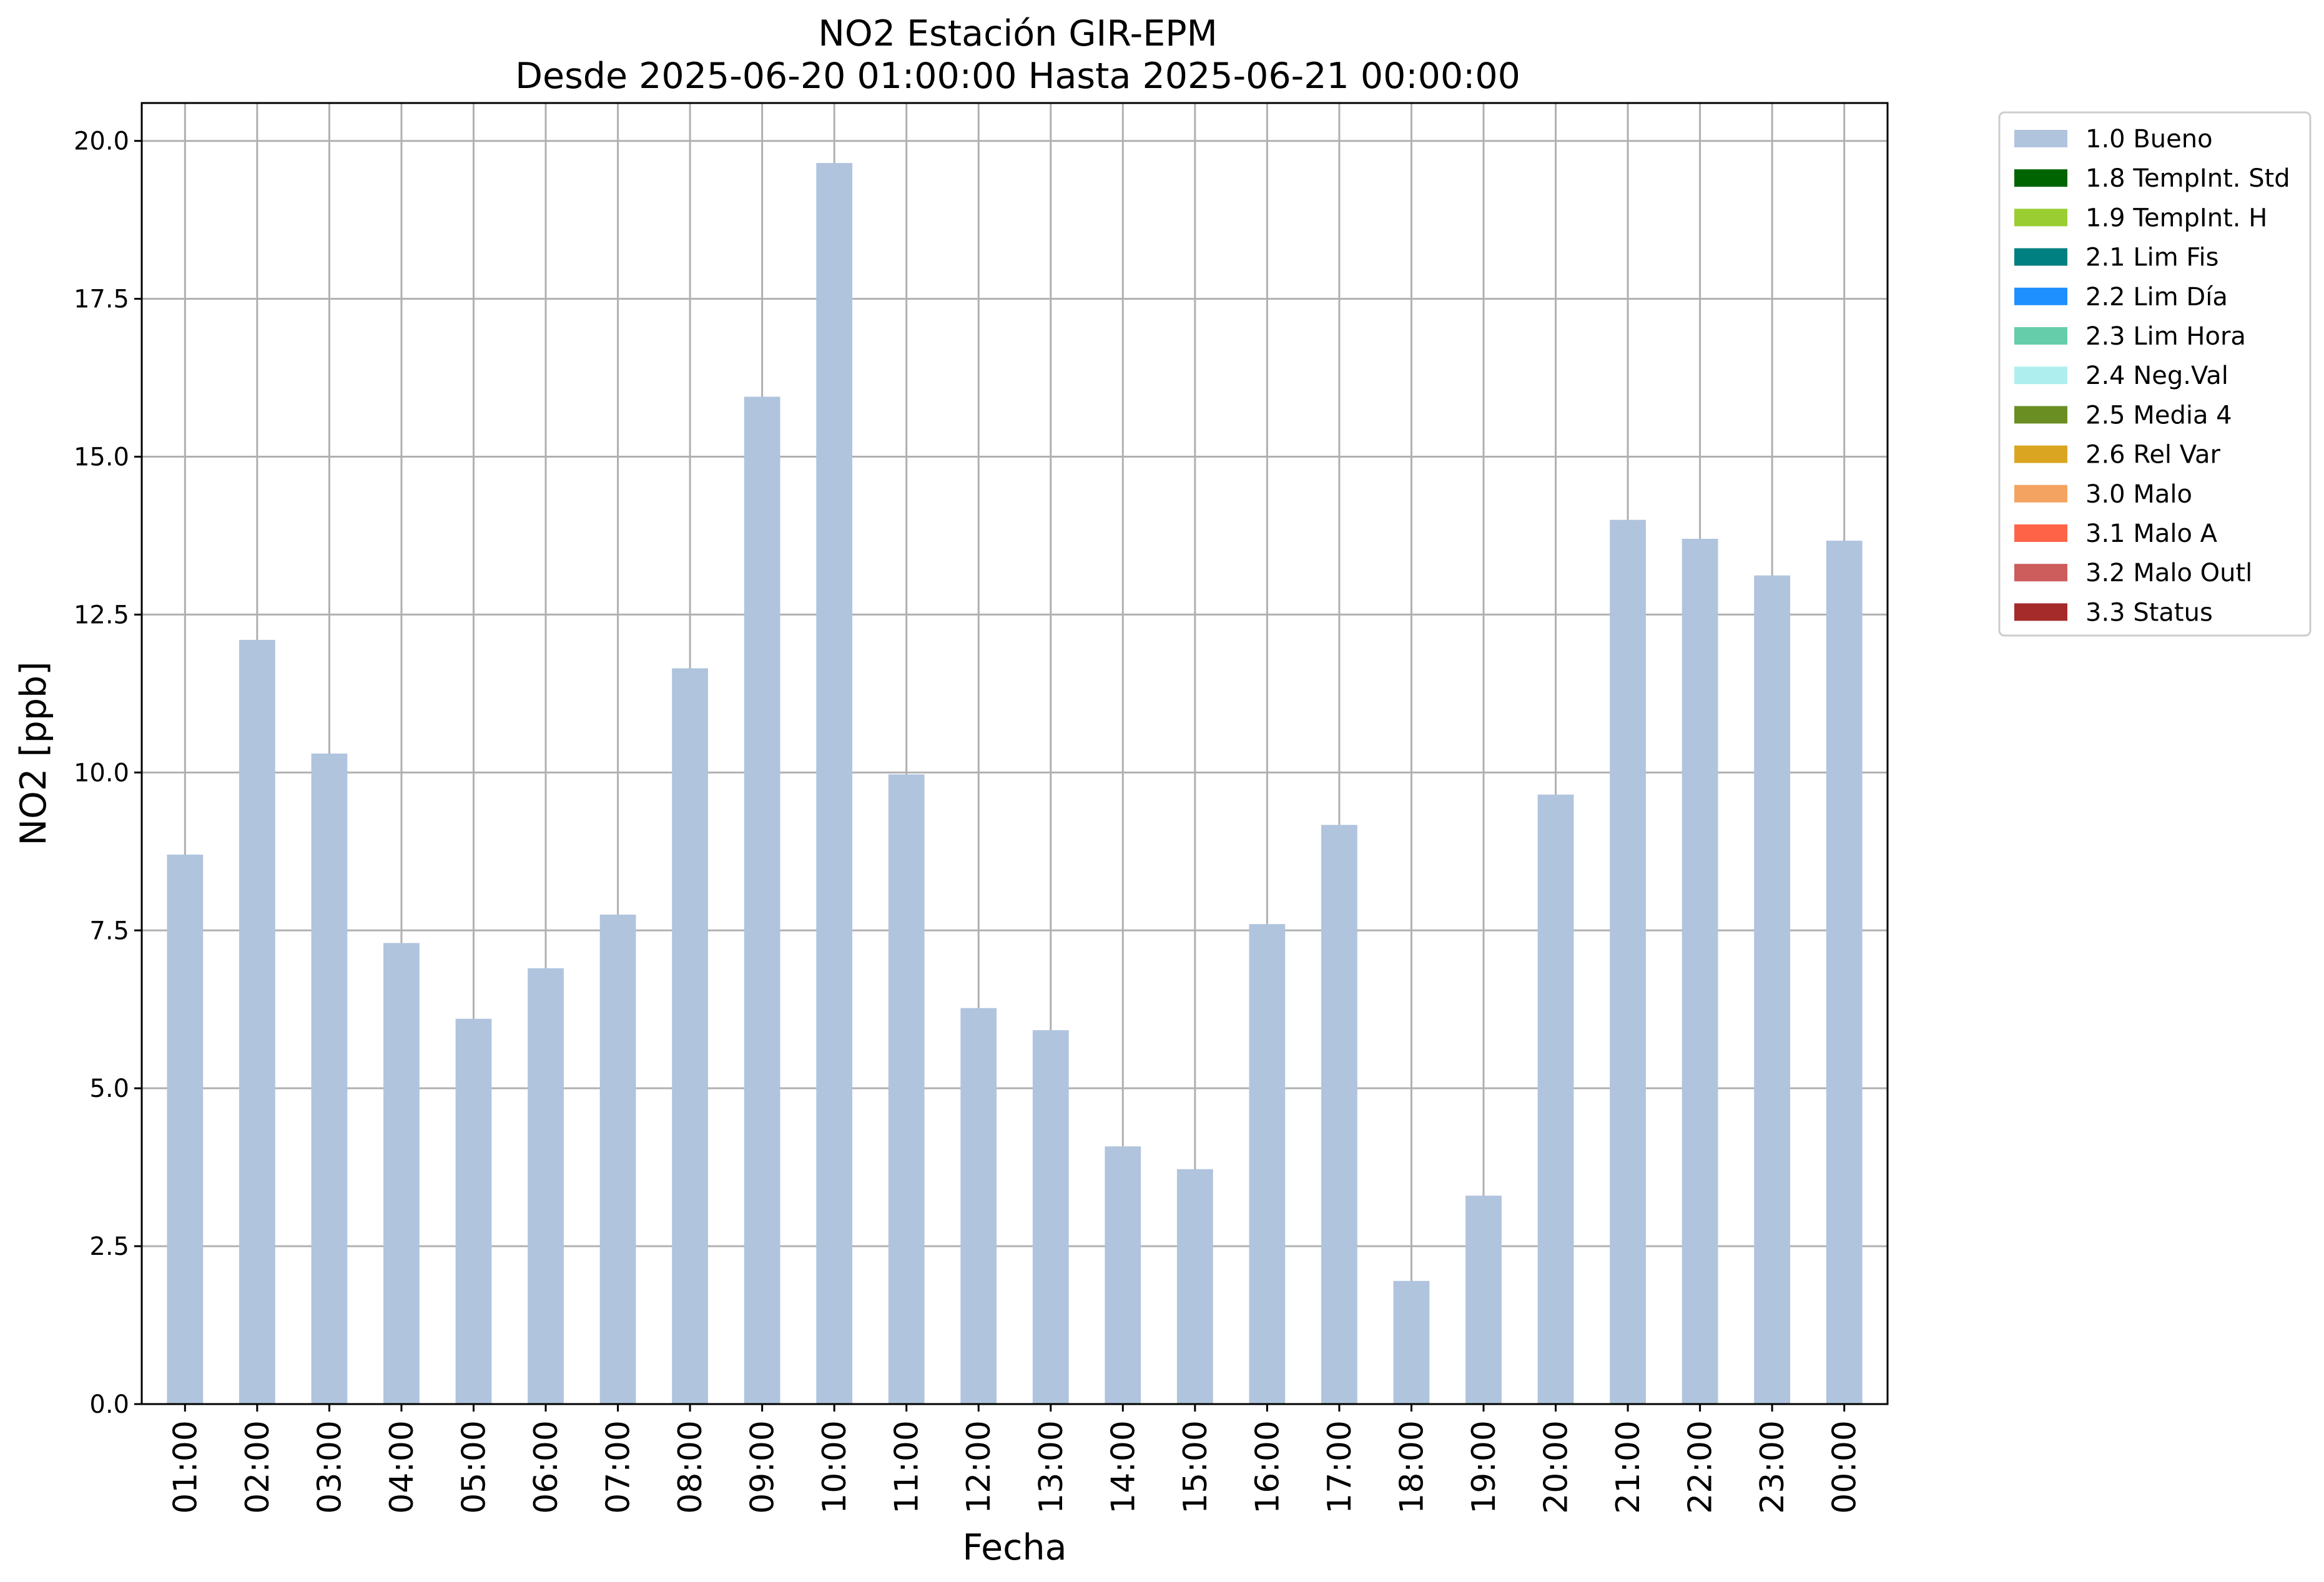 The width and height of the screenshot is (2324, 1582). Describe the element at coordinates (2176, 218) in the screenshot. I see `legend-label: 1.9 TempInt. H` at that location.